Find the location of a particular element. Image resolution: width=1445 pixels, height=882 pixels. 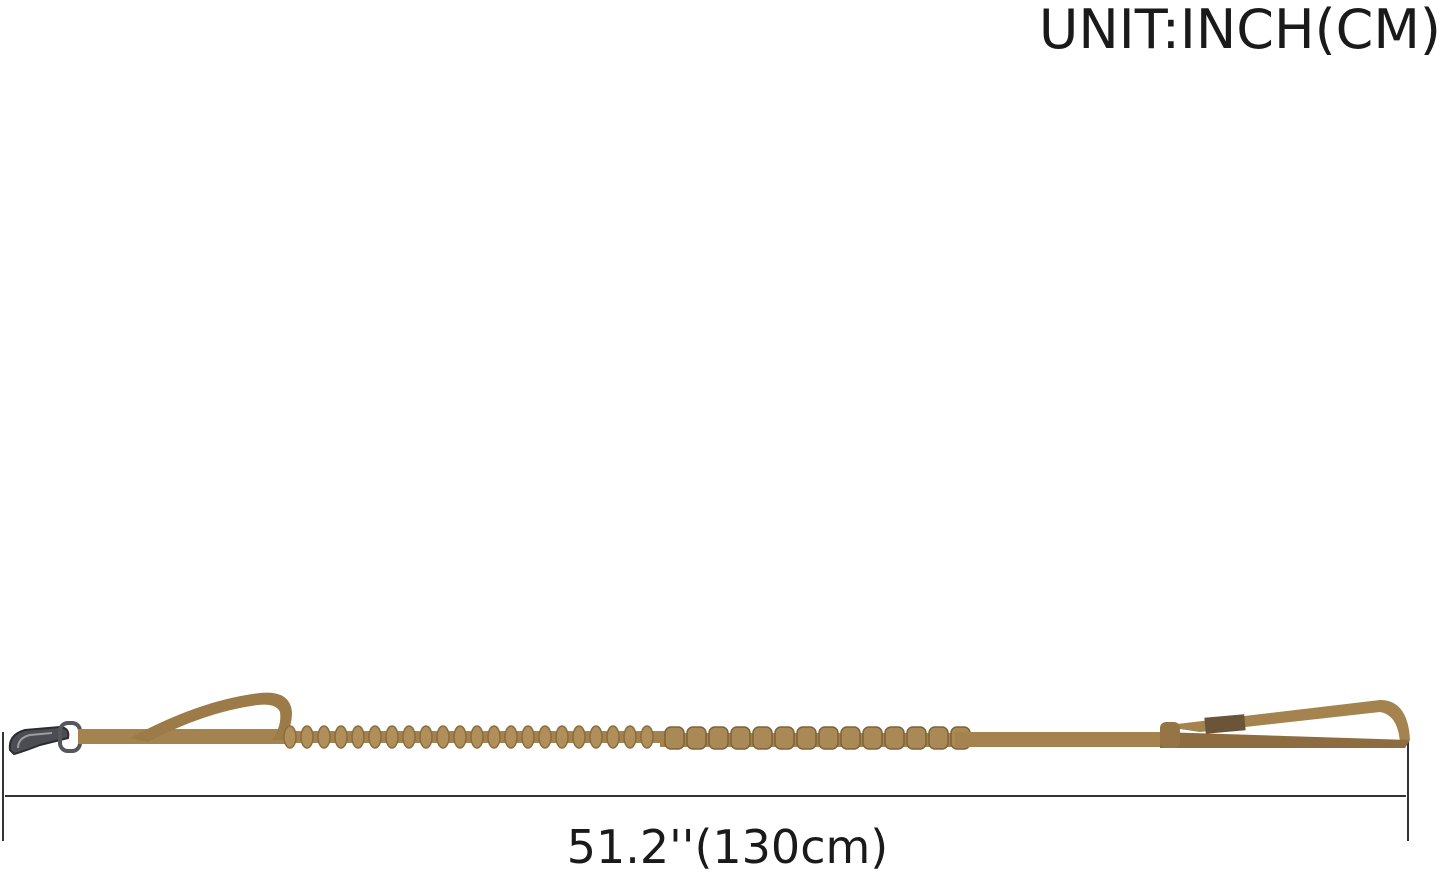

padded-sleeves is located at coordinates (815, 738).